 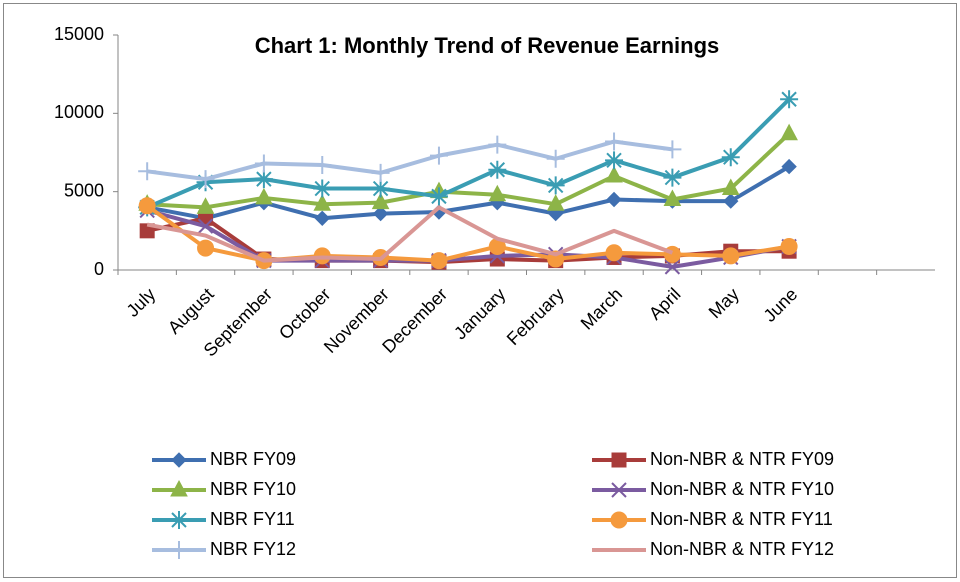 What do you see at coordinates (741, 519) in the screenshot?
I see `legend-label: Non-NBR & NTR FY11` at bounding box center [741, 519].